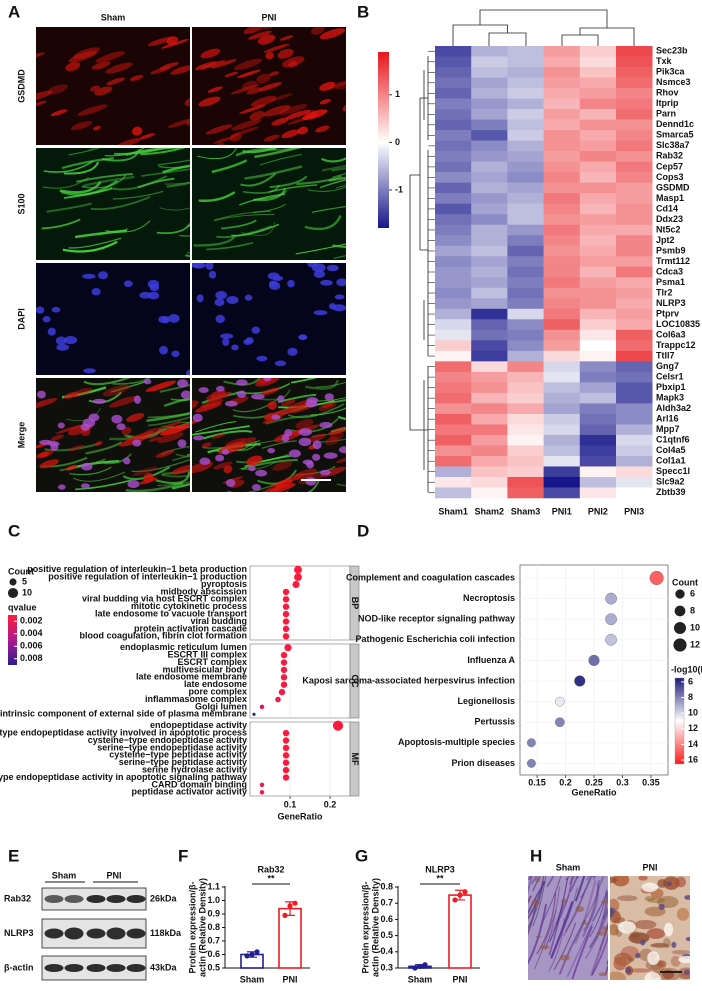 This screenshot has height=991, width=702. Describe the element at coordinates (198, 725) in the screenshot. I see `term-label: endopeptidase activity` at that location.